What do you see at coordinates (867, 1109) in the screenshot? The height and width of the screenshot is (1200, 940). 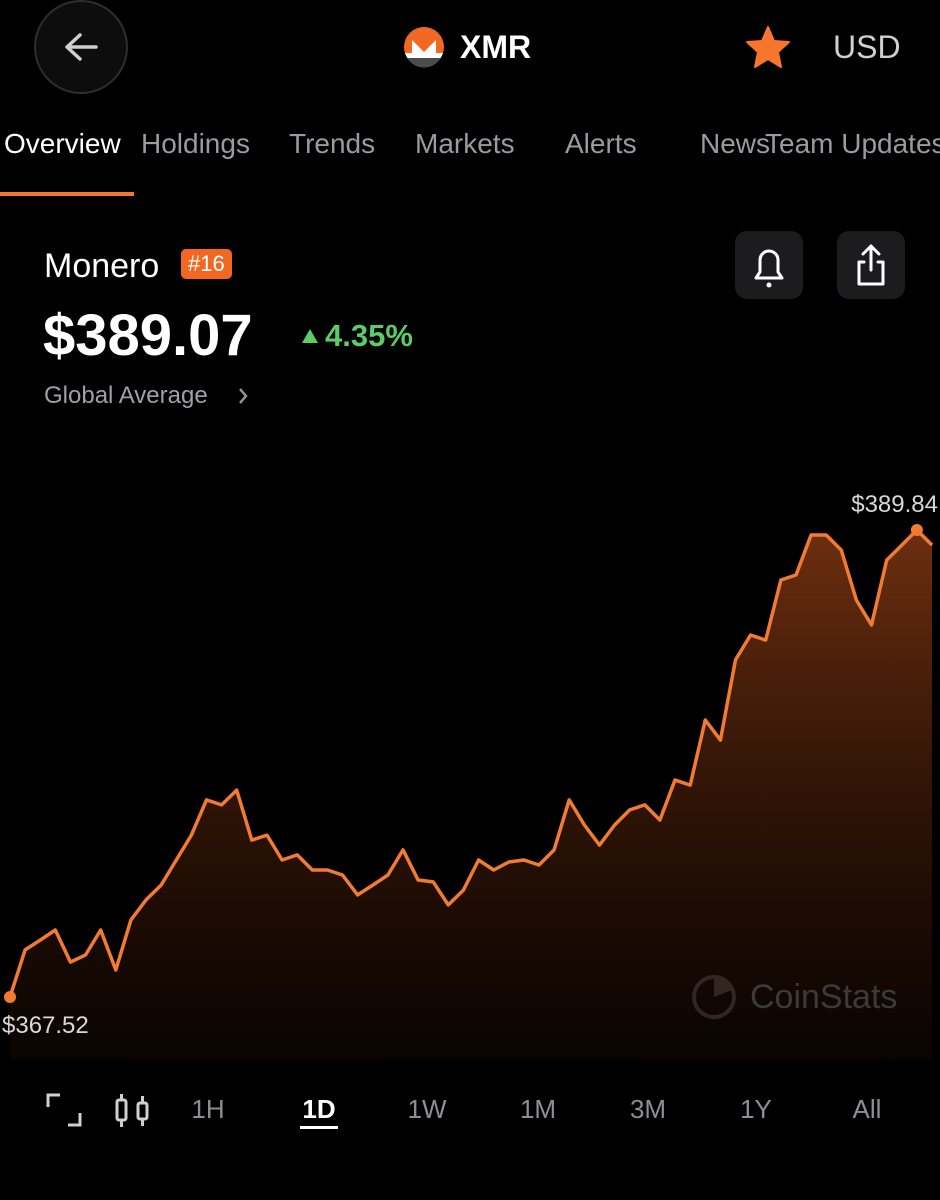 I see `range-button: All` at bounding box center [867, 1109].